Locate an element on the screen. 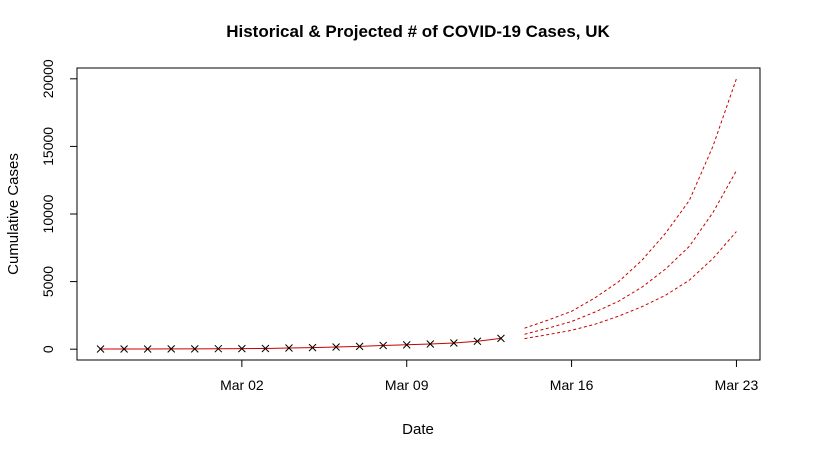 The width and height of the screenshot is (815, 453). y-tick-label: 20000 is located at coordinates (48, 78).